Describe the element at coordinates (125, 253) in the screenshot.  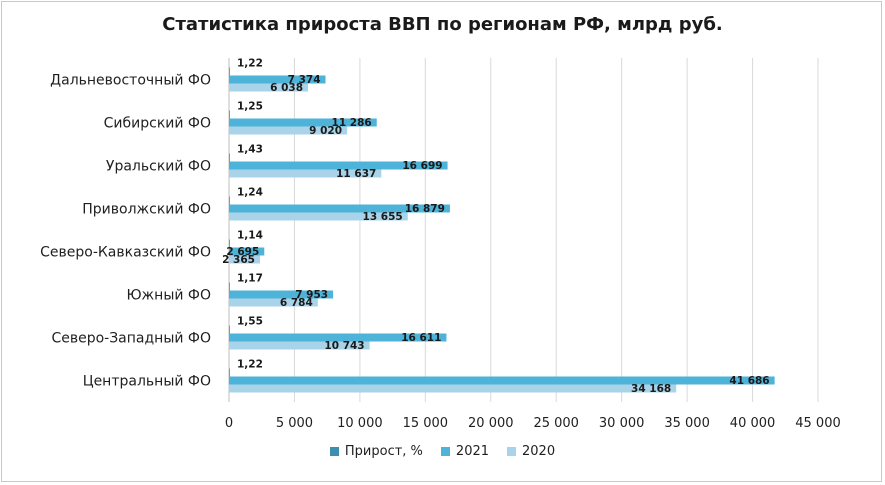
I see `category-label: Северо-Кавказский ФО` at that location.